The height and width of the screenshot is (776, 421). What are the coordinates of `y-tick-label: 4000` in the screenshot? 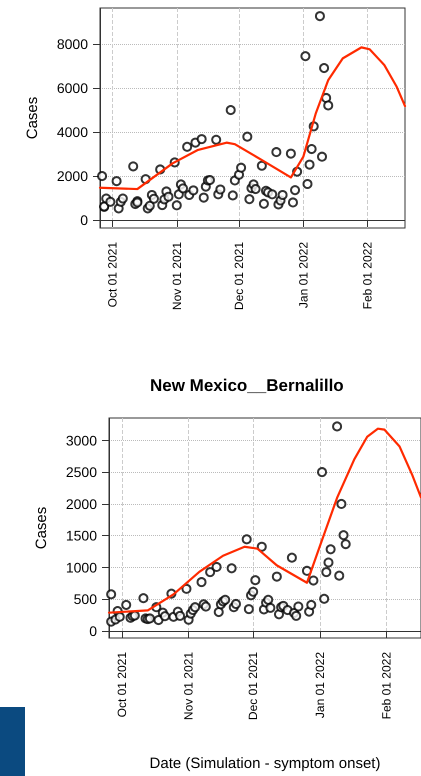 It's located at (72, 132).